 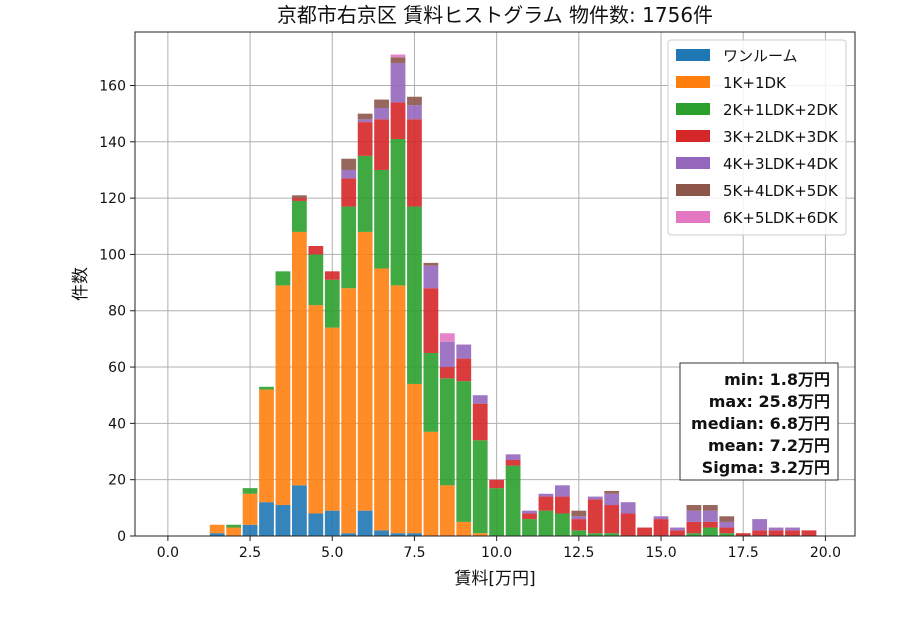 I want to click on stats-line-2: median: 6.8万円, so click(x=760, y=423).